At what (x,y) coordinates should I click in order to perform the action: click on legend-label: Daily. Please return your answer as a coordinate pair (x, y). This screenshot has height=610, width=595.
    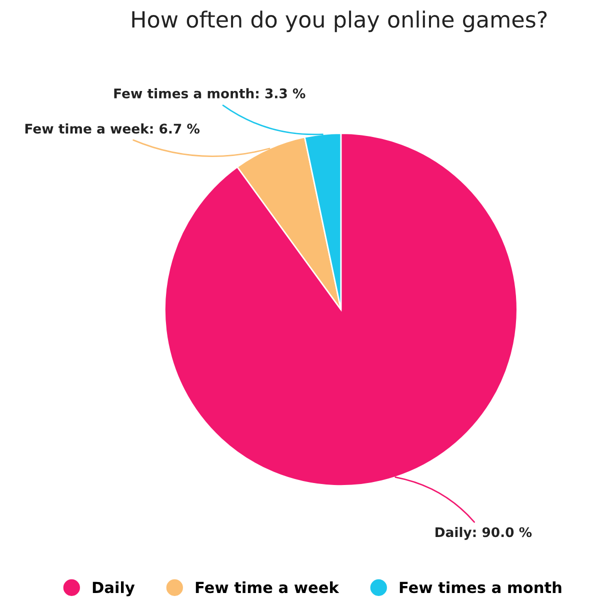
    Looking at the image, I should click on (113, 588).